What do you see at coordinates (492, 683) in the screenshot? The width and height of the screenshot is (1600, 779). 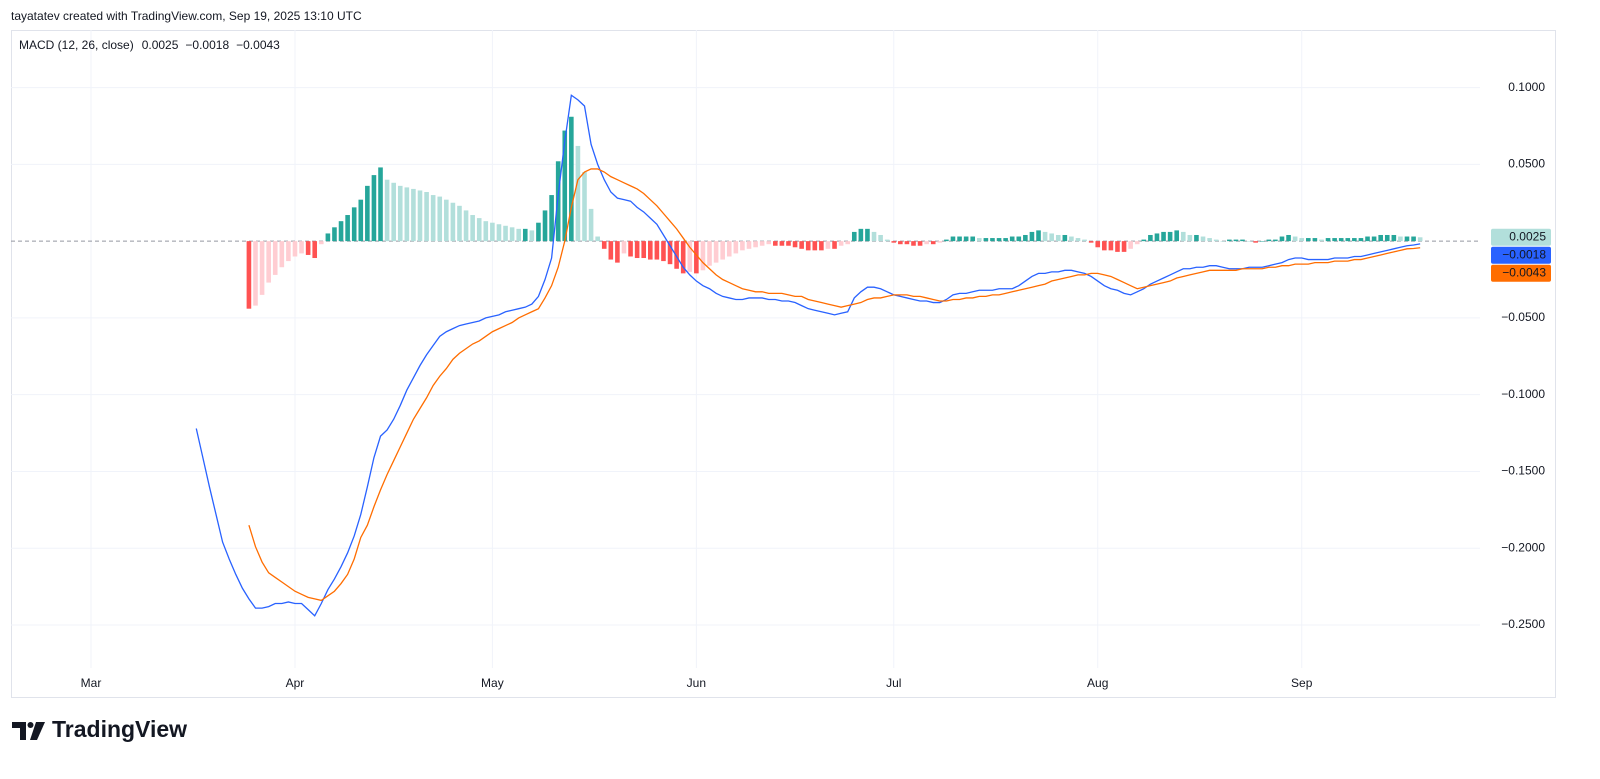 I see `x-tick-label: May` at bounding box center [492, 683].